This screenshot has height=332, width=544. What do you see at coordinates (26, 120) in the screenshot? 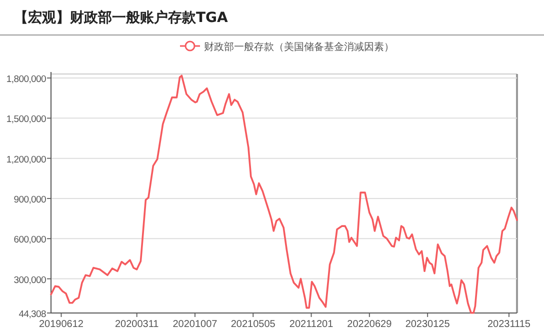
I see `y-tick-label: 1,500,000` at bounding box center [26, 120].